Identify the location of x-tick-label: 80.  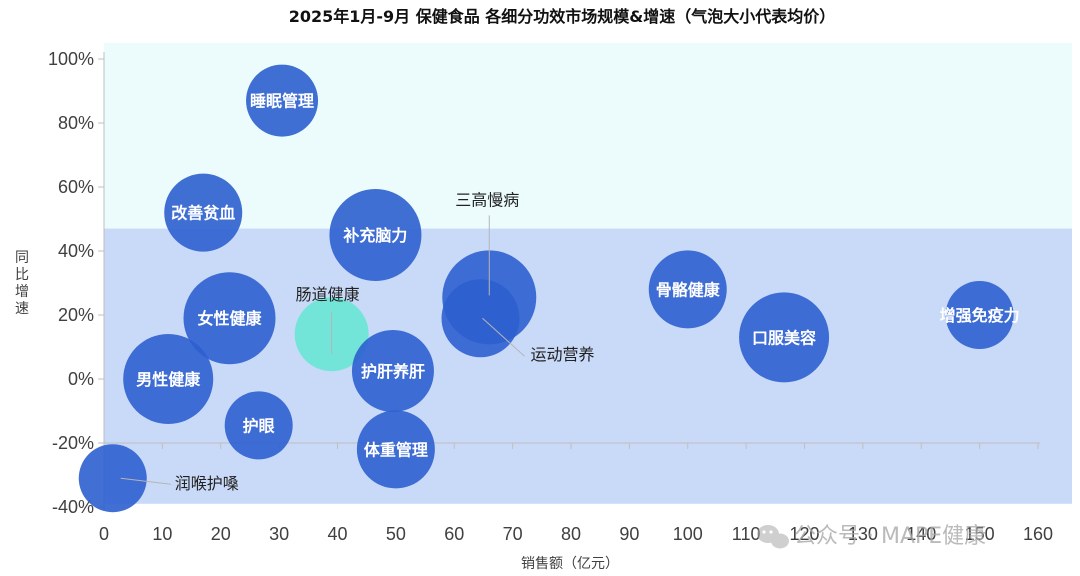
(571, 534).